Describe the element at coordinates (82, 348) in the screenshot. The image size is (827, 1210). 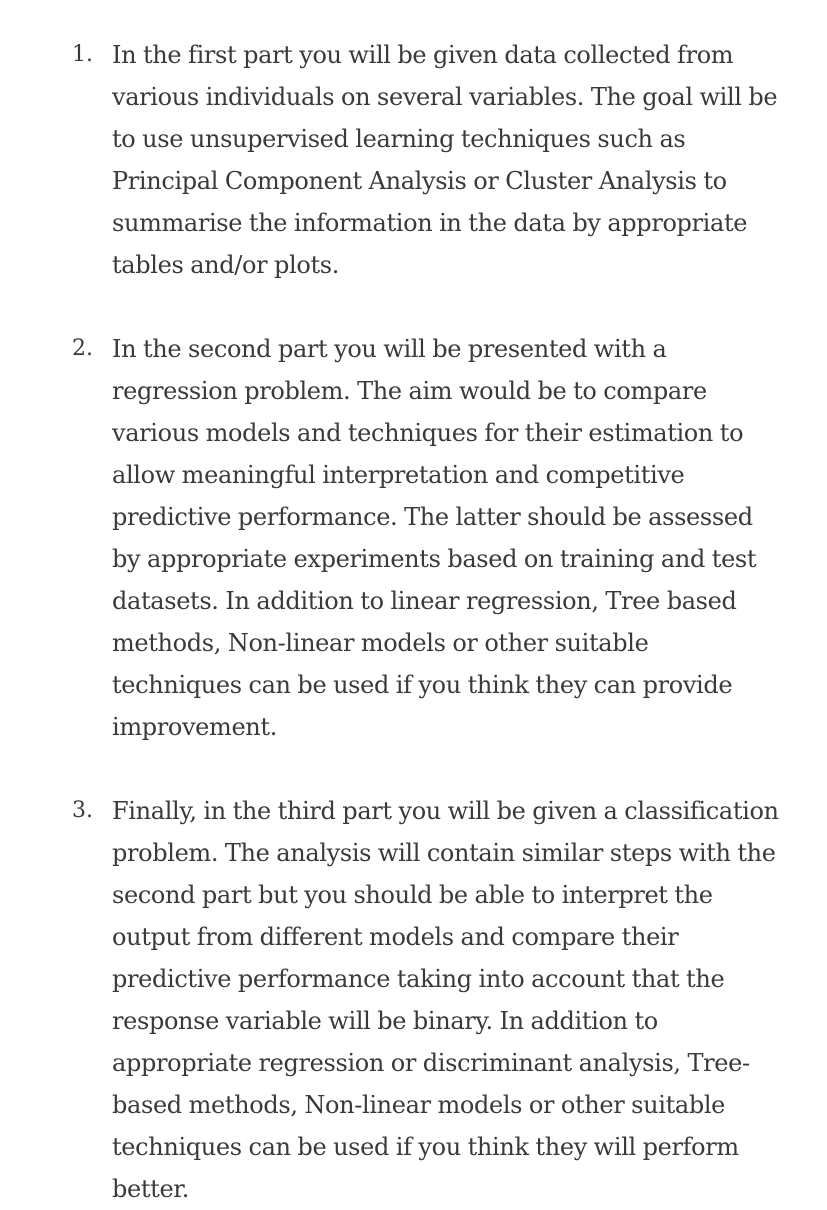
I see `list-item-number: 2.` at that location.